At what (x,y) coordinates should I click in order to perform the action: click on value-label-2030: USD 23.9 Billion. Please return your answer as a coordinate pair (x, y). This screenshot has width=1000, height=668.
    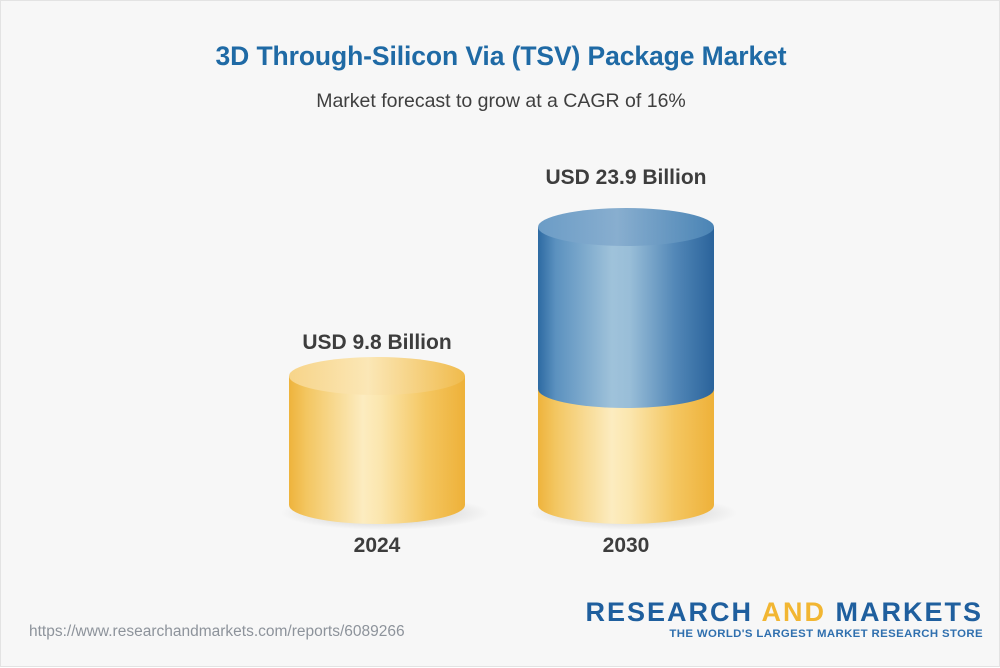
    Looking at the image, I should click on (626, 177).